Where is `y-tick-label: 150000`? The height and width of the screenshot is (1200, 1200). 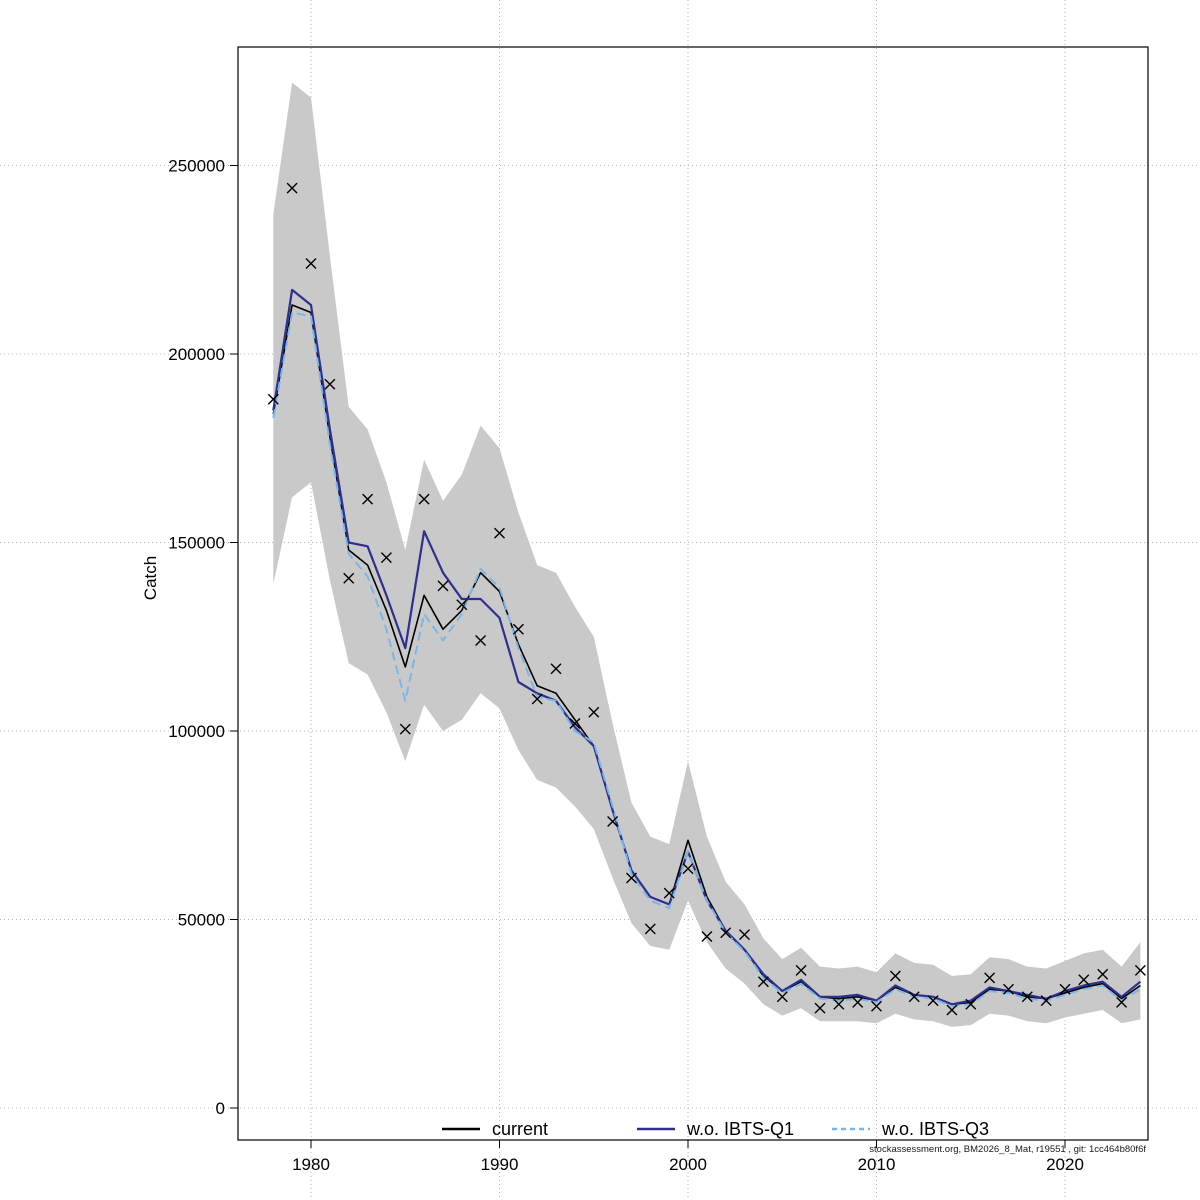
y-tick-label: 150000 is located at coordinates (196, 543).